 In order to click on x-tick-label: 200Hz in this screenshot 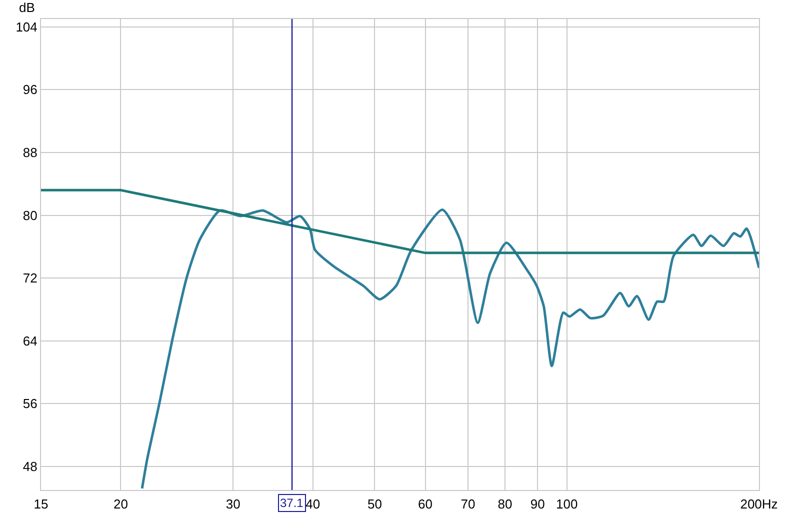, I will do `click(759, 504)`.